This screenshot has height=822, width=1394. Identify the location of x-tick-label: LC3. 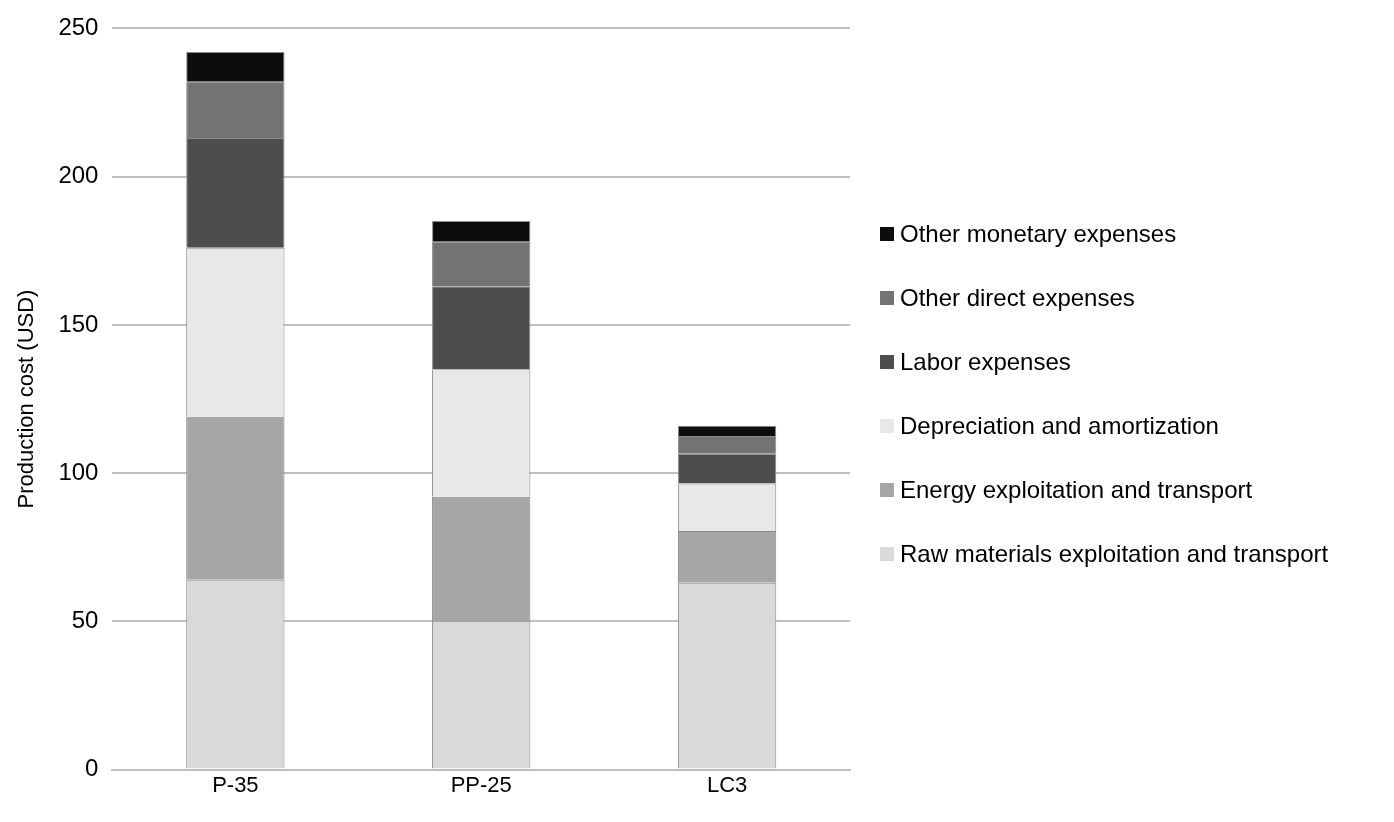
(727, 784).